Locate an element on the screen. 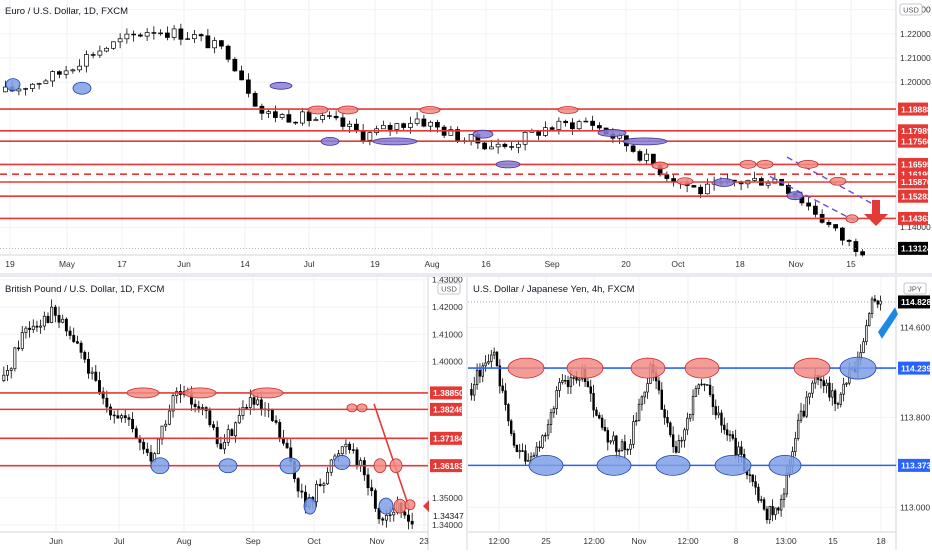 This screenshot has width=932, height=555. chart-title: U.S. Dollar / Japanese Yen, 4h, FXCM is located at coordinates (554, 289).